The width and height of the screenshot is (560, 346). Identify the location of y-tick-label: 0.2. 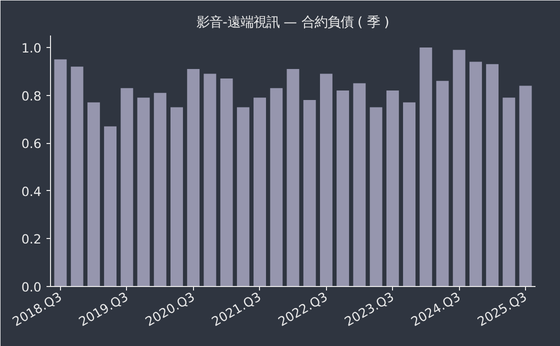
(31, 239).